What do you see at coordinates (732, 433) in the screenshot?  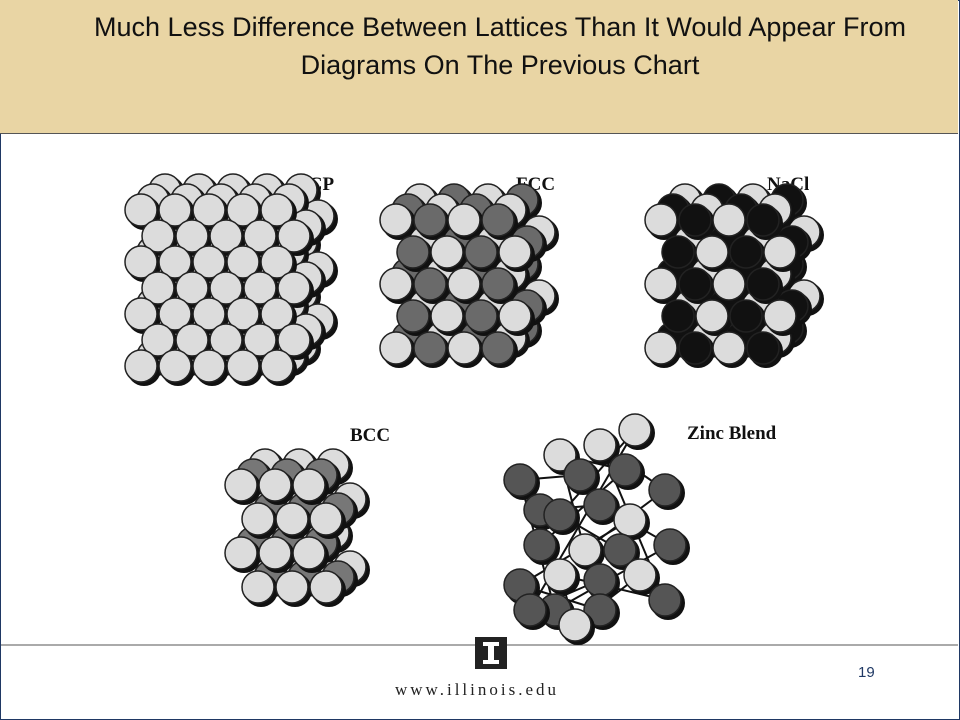 I see `figure-label: Zinc Blend` at bounding box center [732, 433].